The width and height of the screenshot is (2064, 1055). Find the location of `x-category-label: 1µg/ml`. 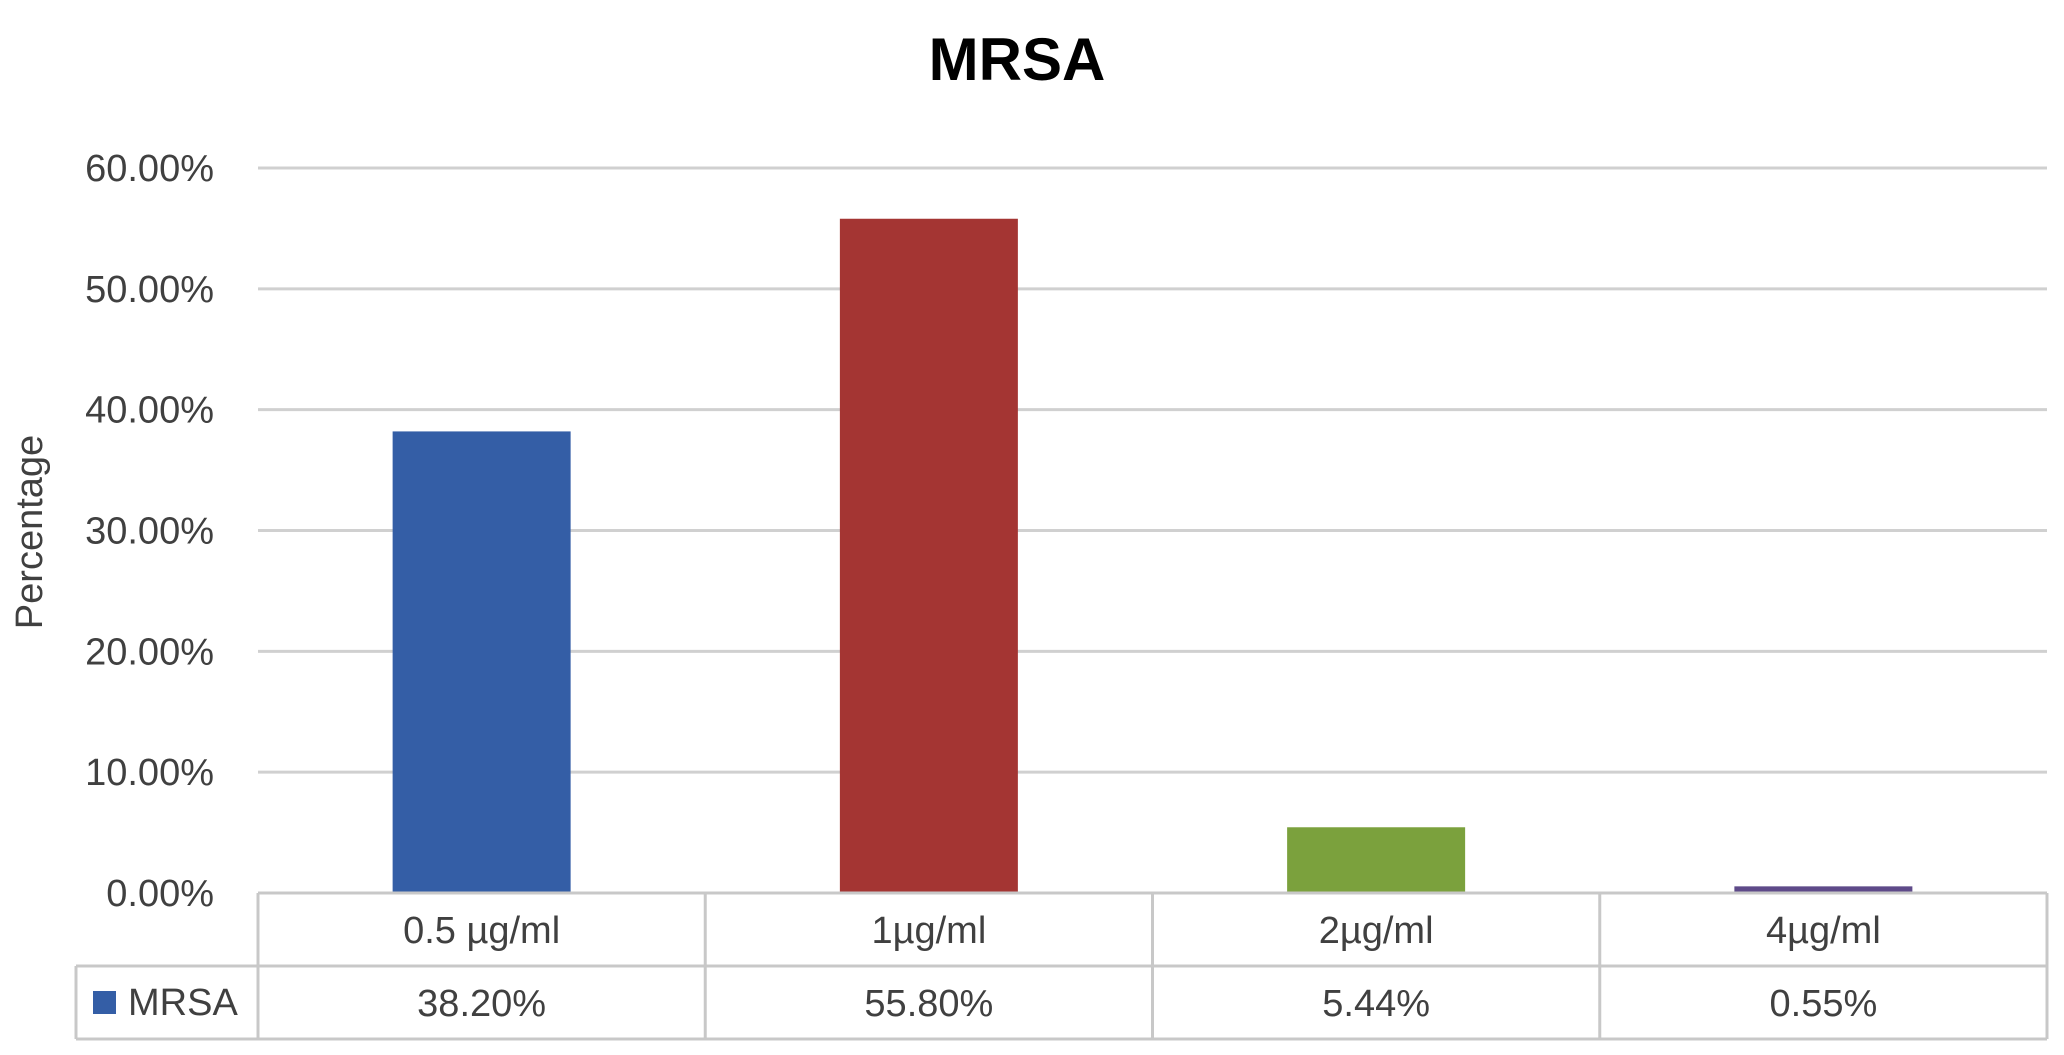

x-category-label: 1µg/ml is located at coordinates (928, 931).